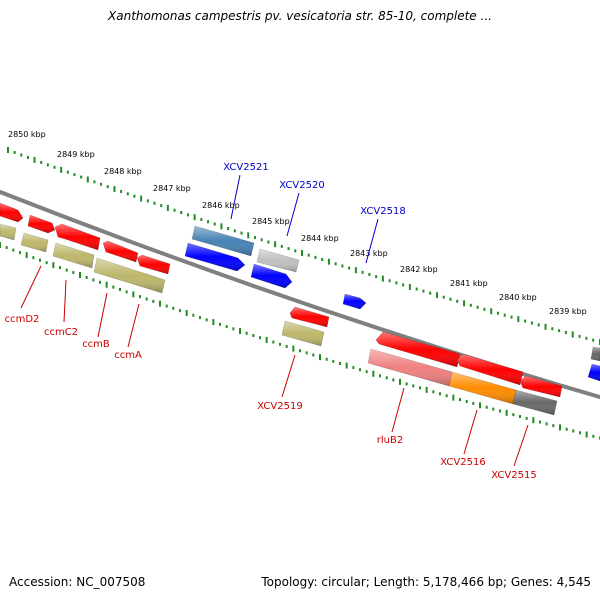 The height and width of the screenshot is (600, 600). I want to click on gene-label: XCV2520, so click(301, 185).